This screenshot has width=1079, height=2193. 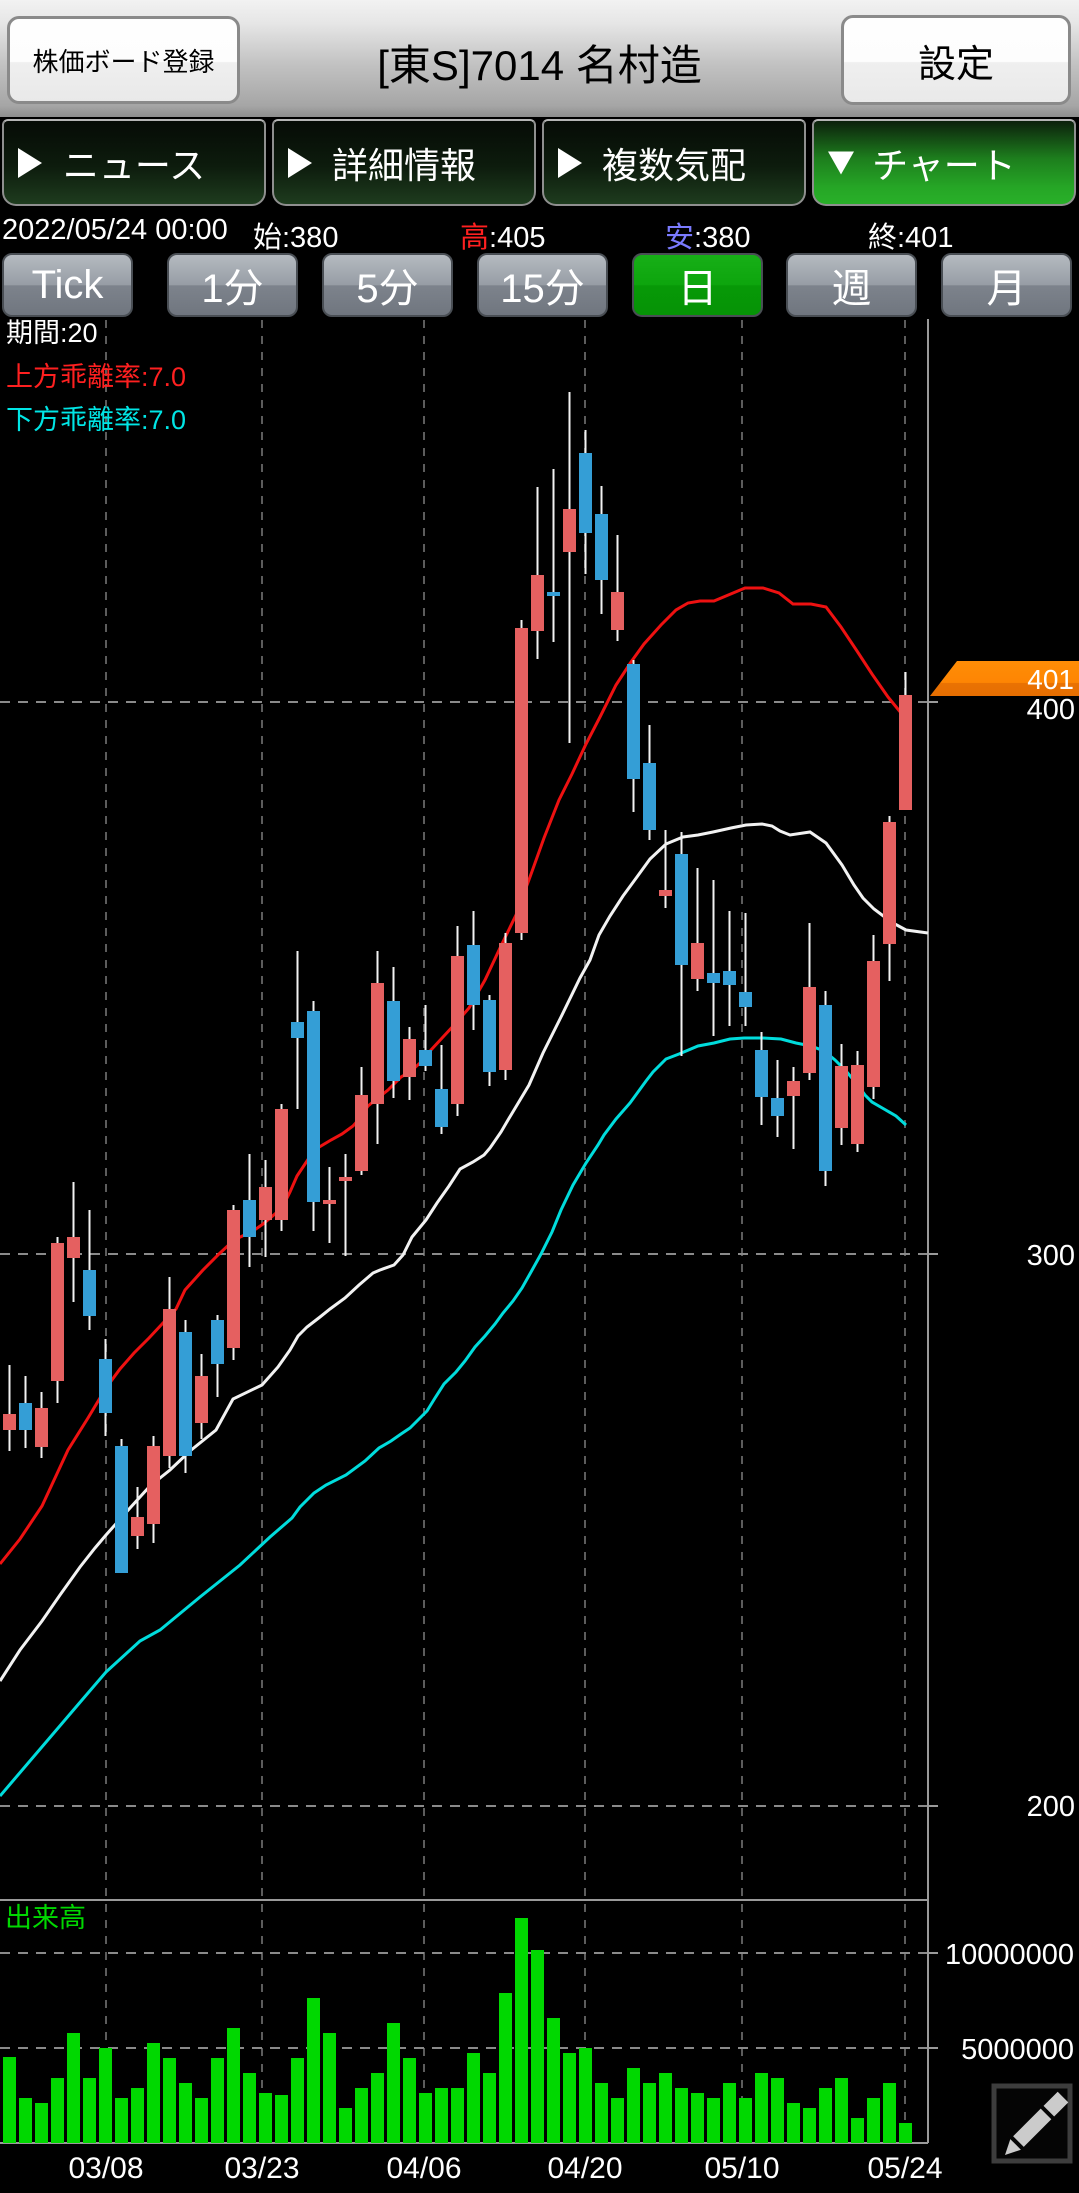 I want to click on svg-text: 03/23, so click(x=261, y=2168).